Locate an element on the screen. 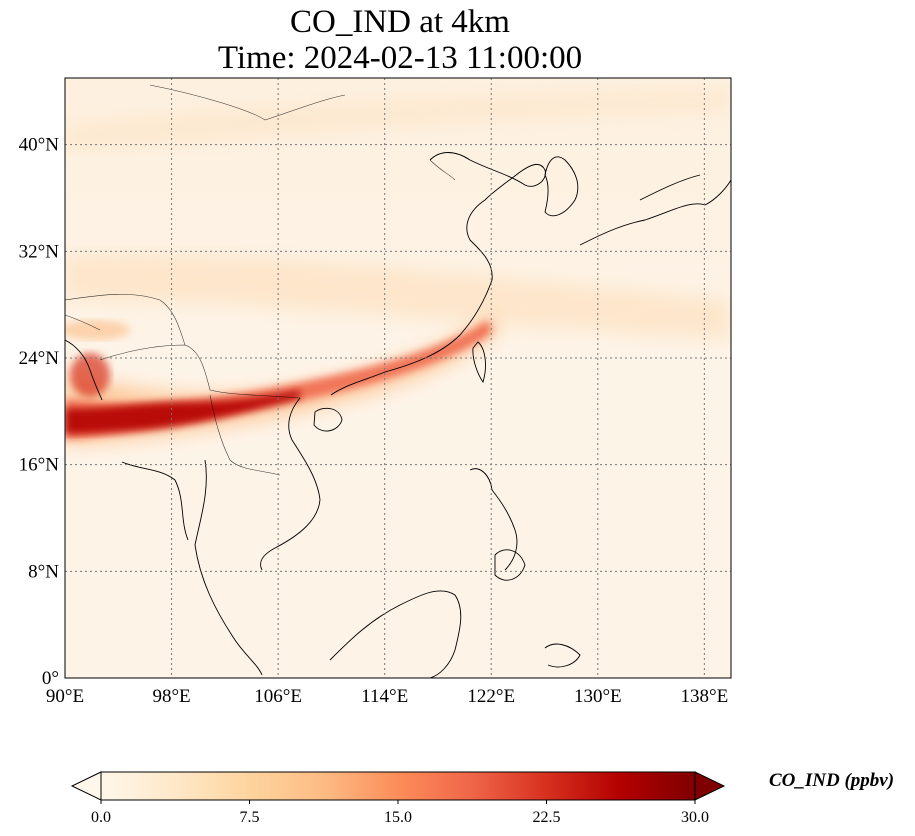 Image resolution: width=915 pixels, height=836 pixels. colorbar-label: CO_IND (ppbv) is located at coordinates (832, 780).